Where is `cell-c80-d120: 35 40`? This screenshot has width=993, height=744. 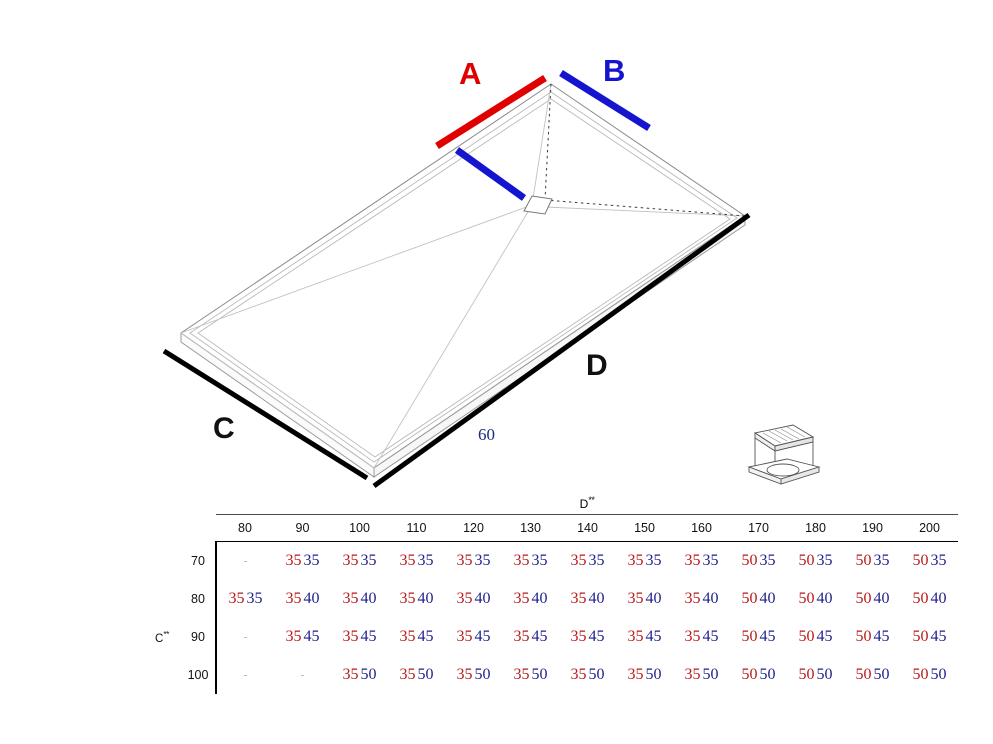 cell-c80-d120: 35 40 is located at coordinates (473, 599).